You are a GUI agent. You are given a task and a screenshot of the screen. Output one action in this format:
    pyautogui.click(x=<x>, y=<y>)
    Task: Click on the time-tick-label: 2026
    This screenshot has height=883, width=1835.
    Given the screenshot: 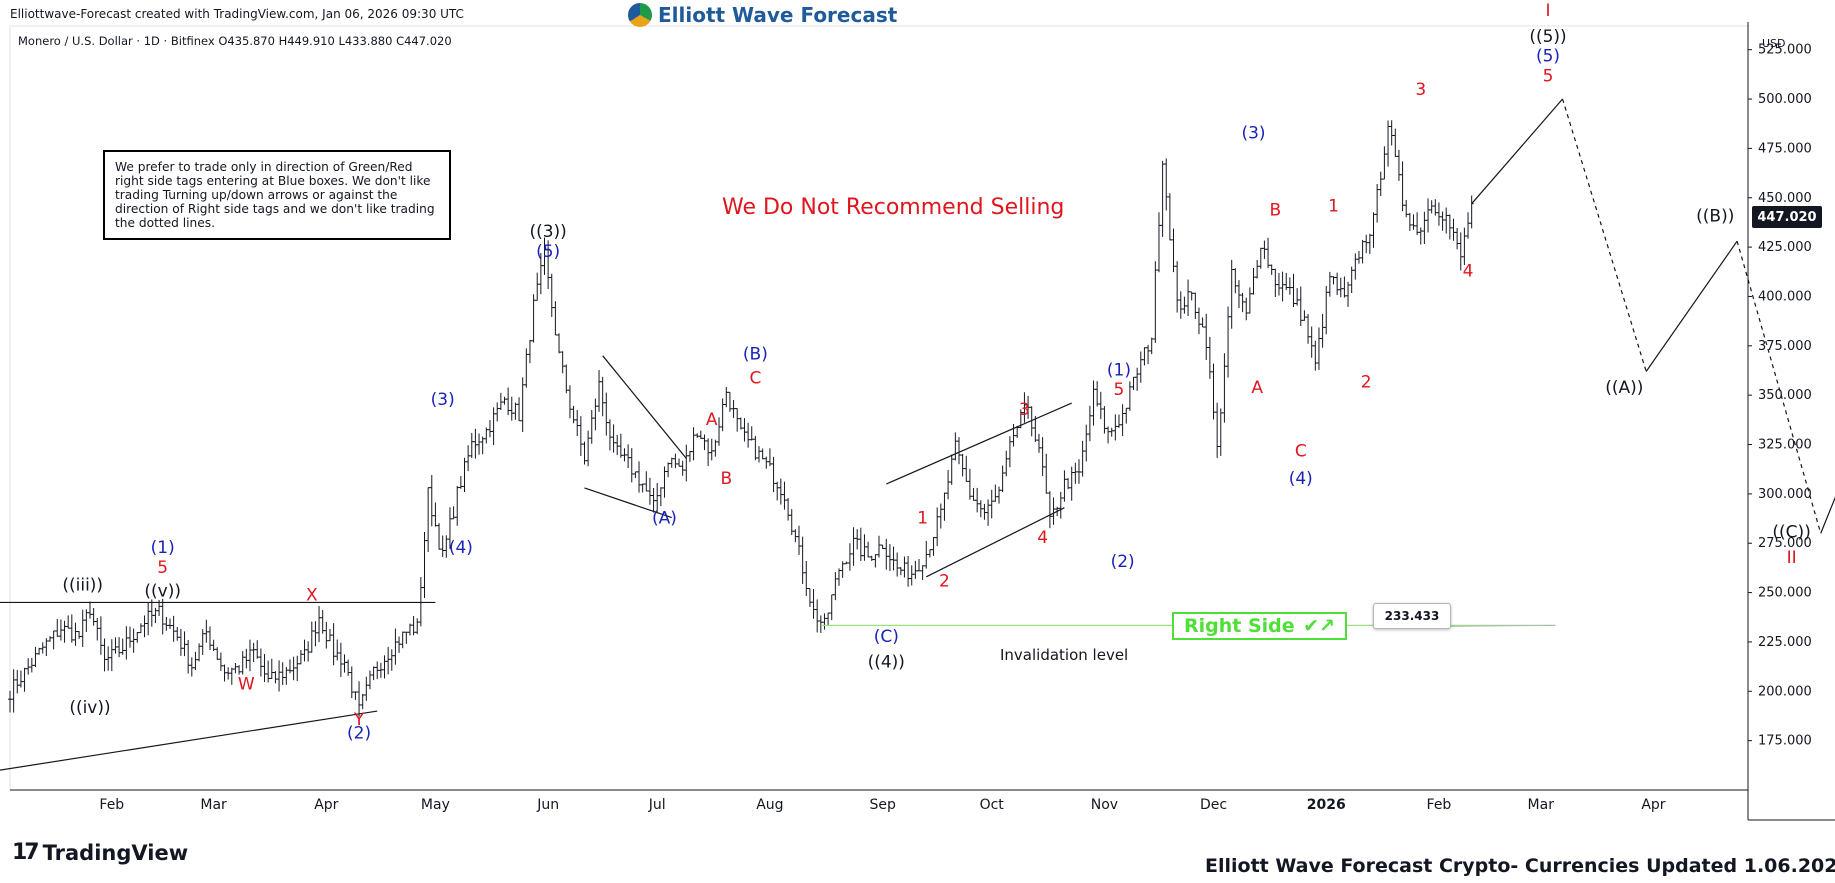 What is the action you would take?
    pyautogui.click(x=1326, y=805)
    